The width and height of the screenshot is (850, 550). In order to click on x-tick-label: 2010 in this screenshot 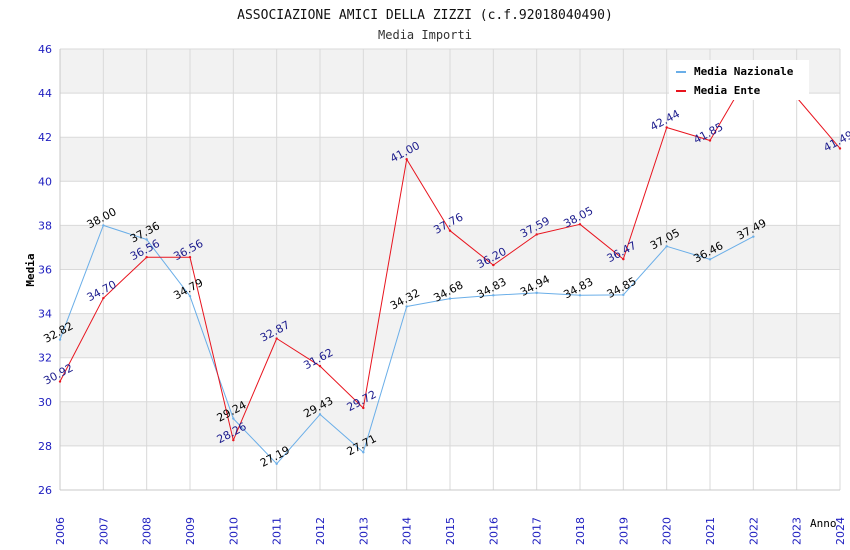, I will do `click(233, 531)`.